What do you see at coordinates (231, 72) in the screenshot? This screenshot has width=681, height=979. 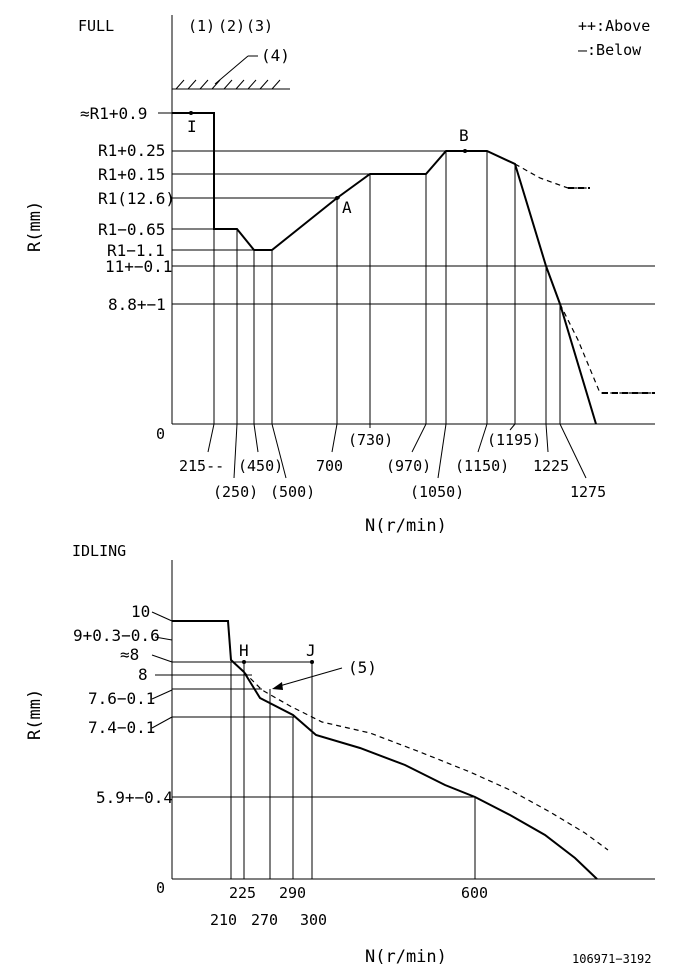 I see `stopper-hatch` at bounding box center [231, 72].